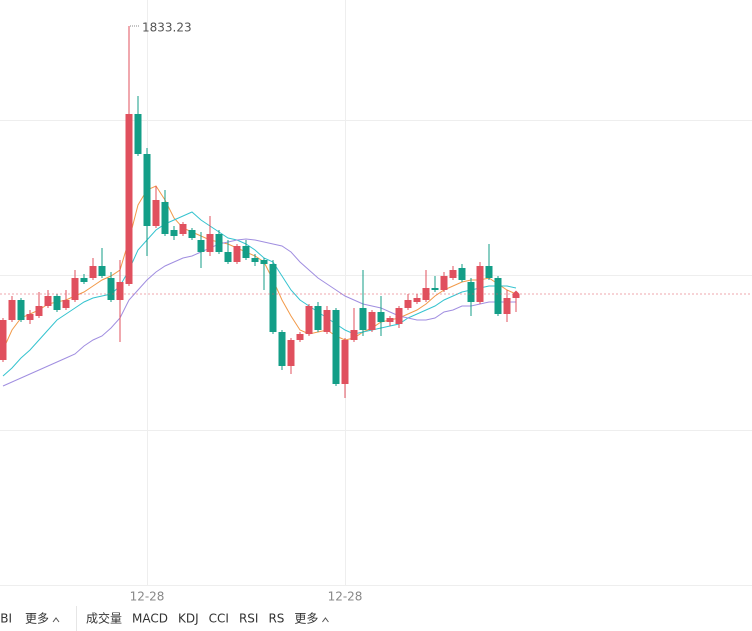 The width and height of the screenshot is (752, 631). I want to click on toolbar: BBI 更多 成交量 MACD KDJ CCI RSI RS 更多, so click(164, 618).